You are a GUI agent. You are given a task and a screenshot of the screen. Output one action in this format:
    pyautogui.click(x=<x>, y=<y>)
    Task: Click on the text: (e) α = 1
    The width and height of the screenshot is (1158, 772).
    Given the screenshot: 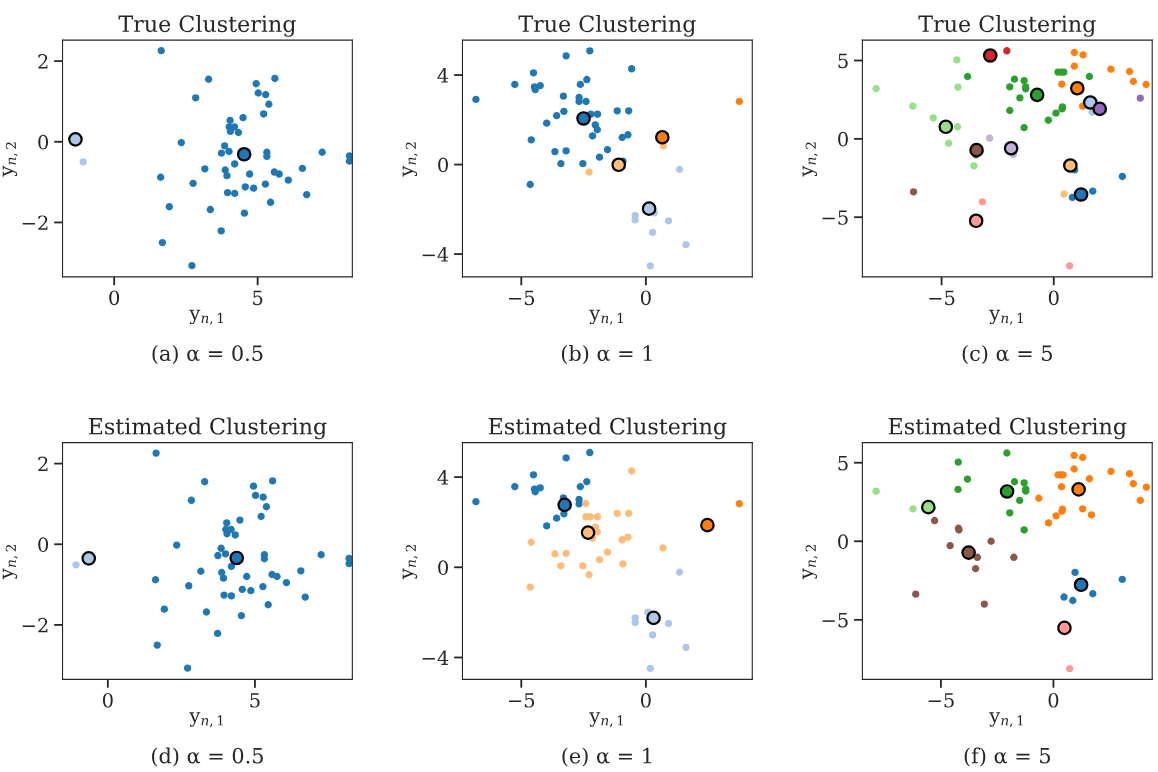 What is the action you would take?
    pyautogui.click(x=607, y=757)
    